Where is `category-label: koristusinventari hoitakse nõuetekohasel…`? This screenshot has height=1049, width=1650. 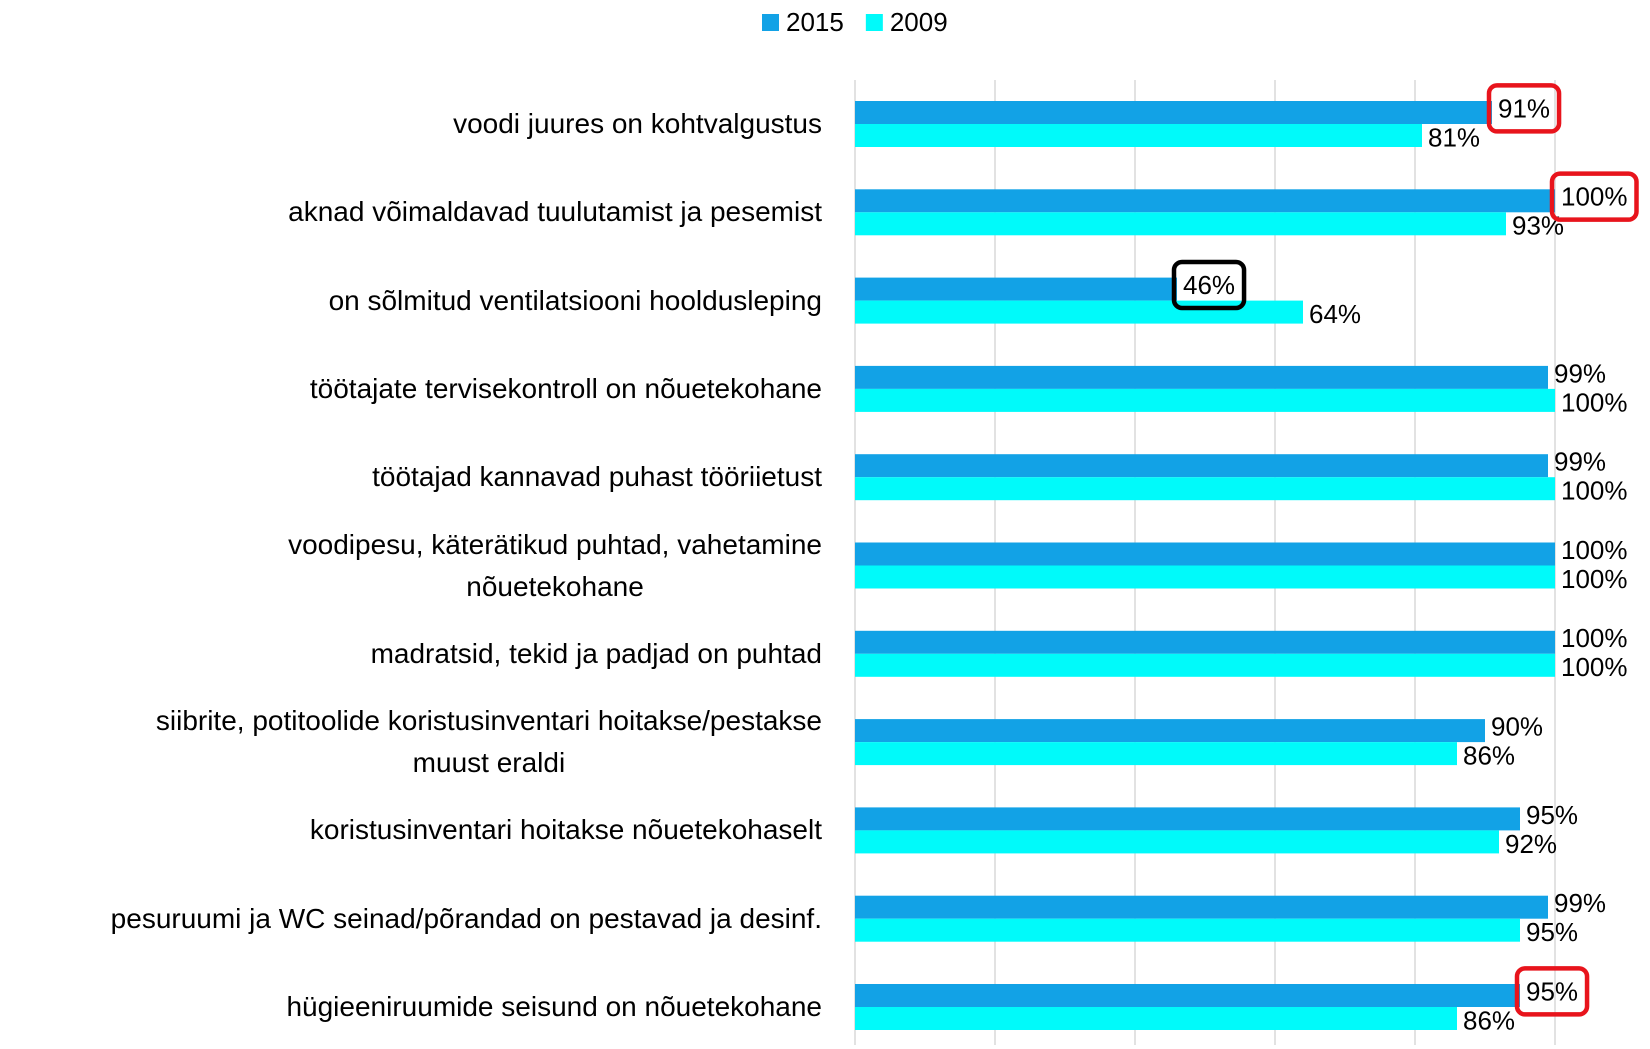
category-label: koristusinventari hoitakse nõuetekohasel… is located at coordinates (565, 830).